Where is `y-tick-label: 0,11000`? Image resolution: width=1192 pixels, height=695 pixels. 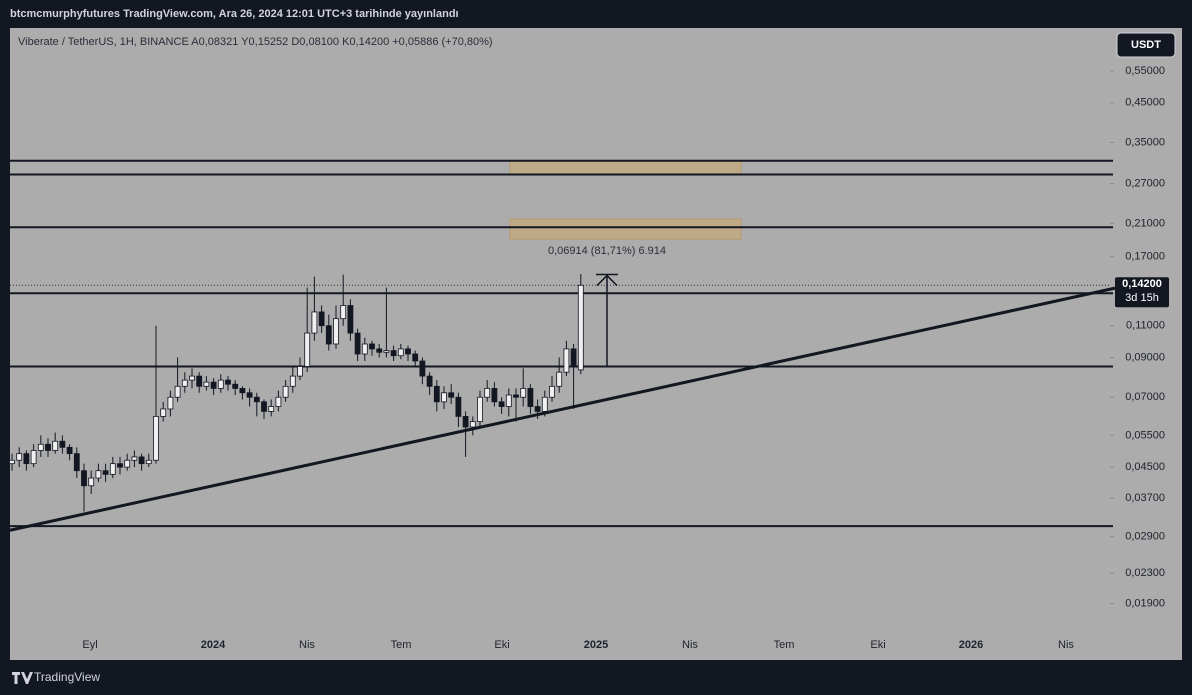 y-tick-label: 0,11000 is located at coordinates (1145, 326).